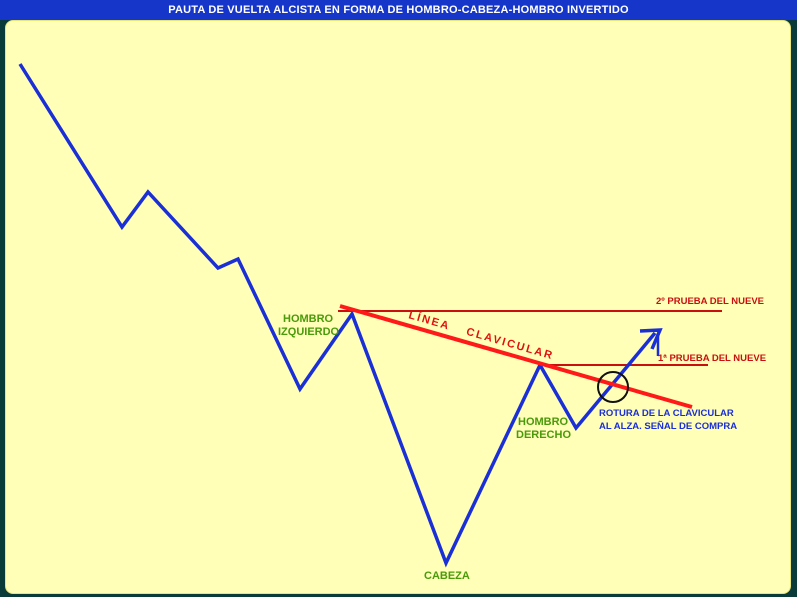 The height and width of the screenshot is (597, 797). What do you see at coordinates (710, 301) in the screenshot?
I see `second-test-label: 2º PRUEBA DEL NUEVE` at bounding box center [710, 301].